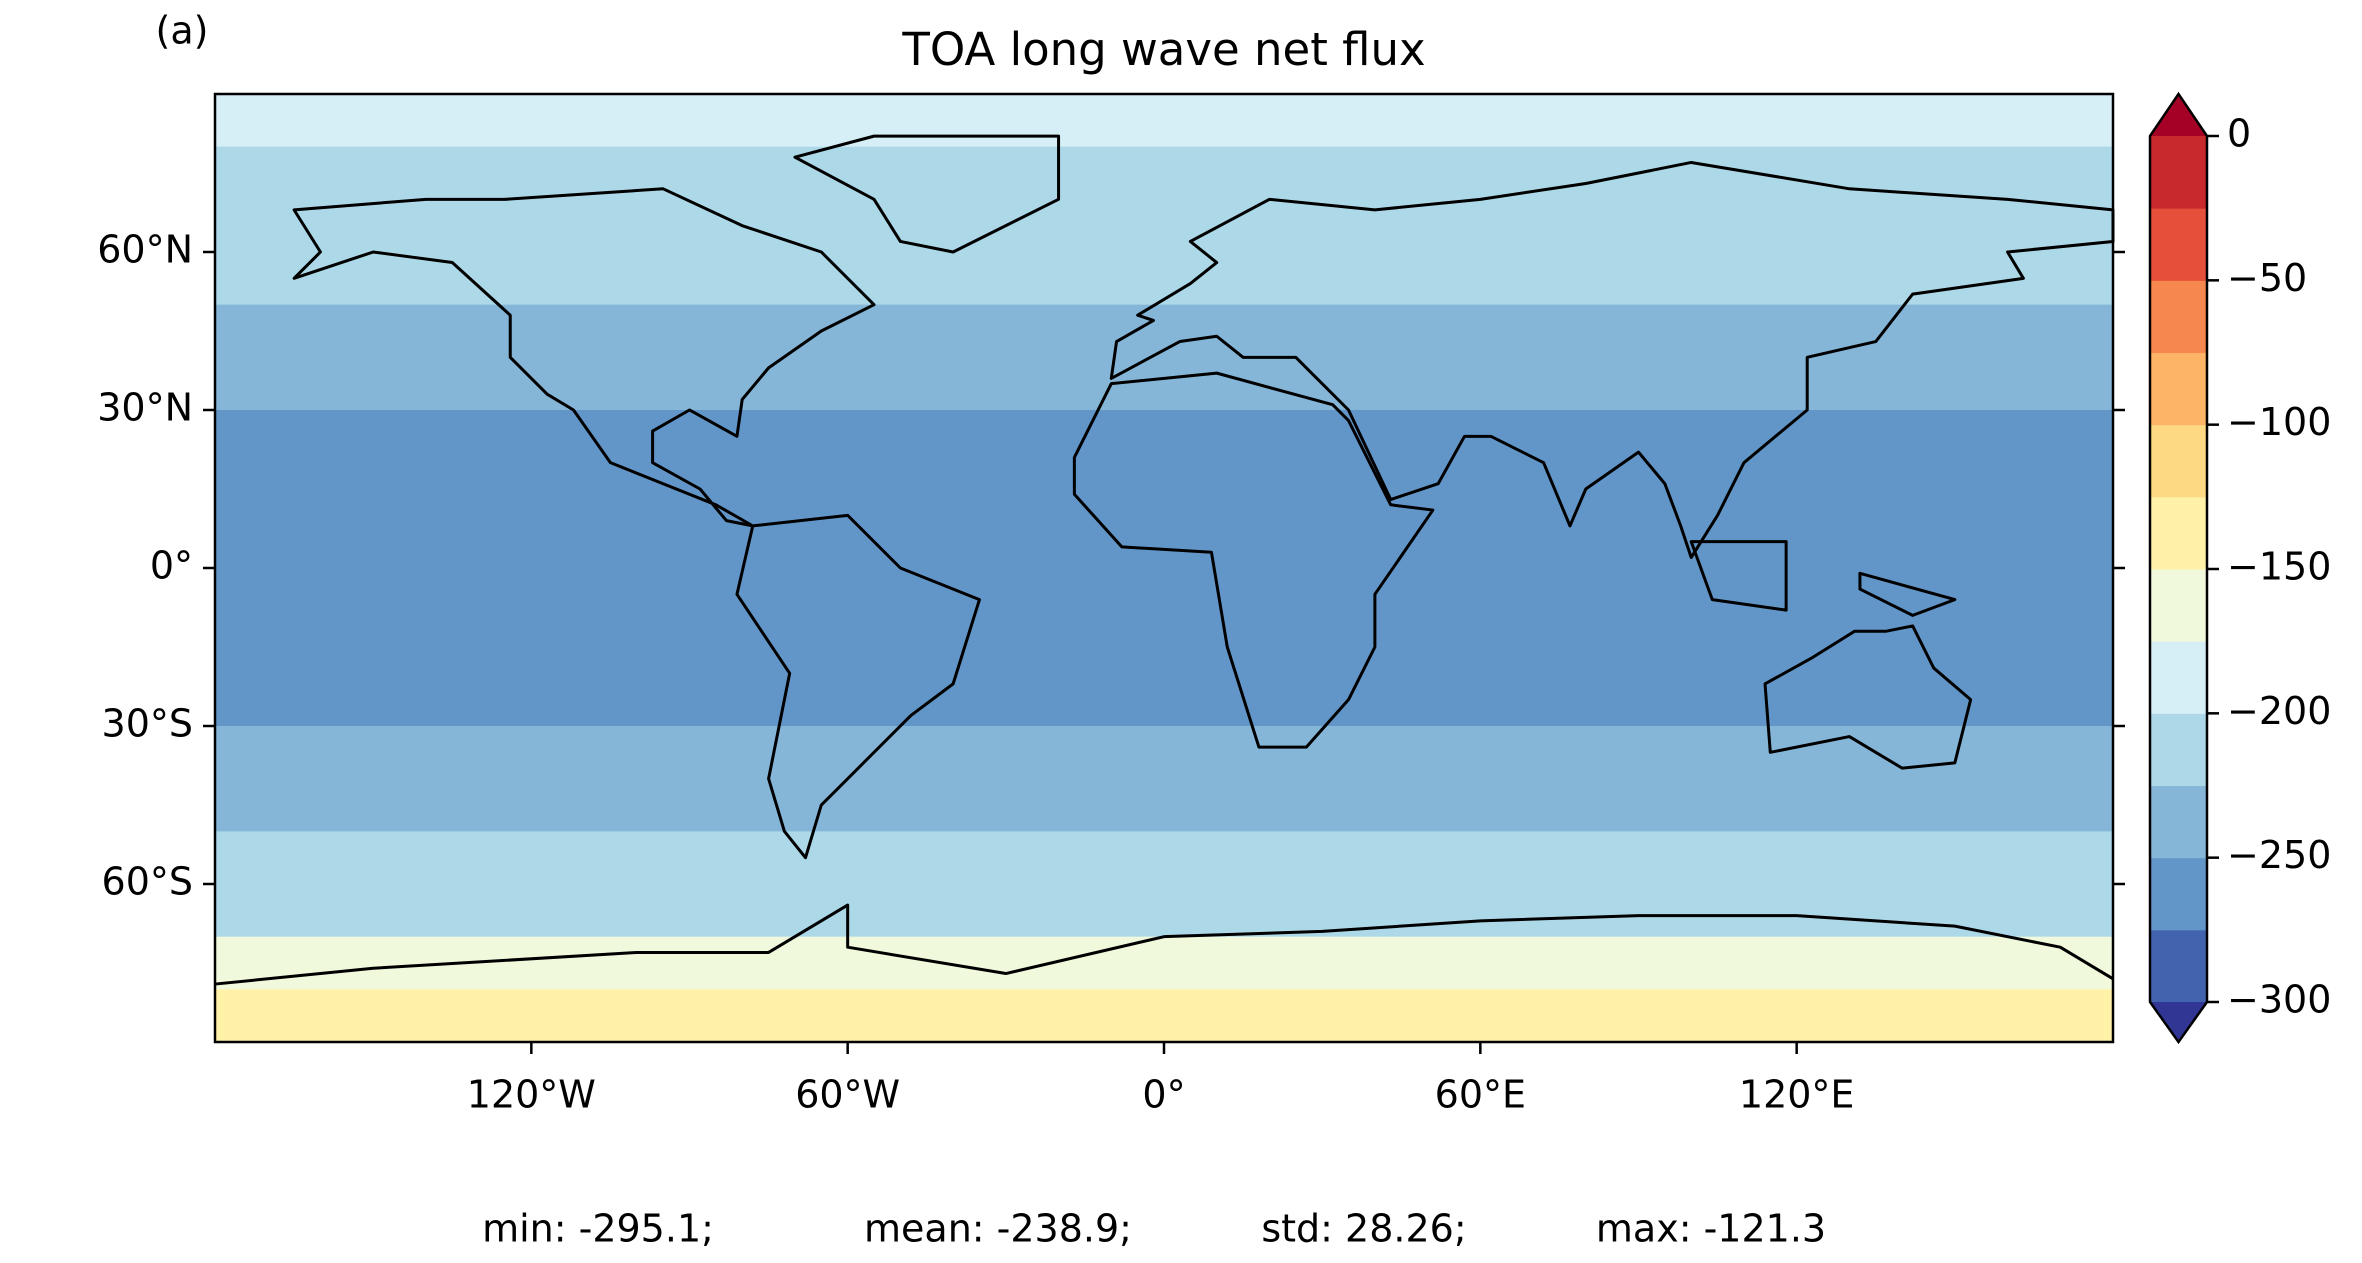 The width and height of the screenshot is (2362, 1263). Describe the element at coordinates (1163, 49) in the screenshot. I see `chart-title: TOA long wave net flux` at that location.